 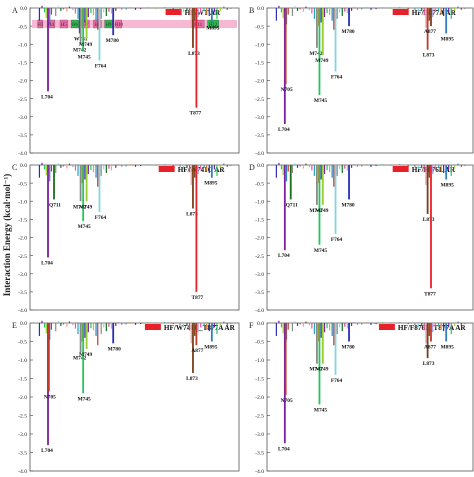 What do you see at coordinates (22, 293) in the screenshot?
I see `y-tick-label: -3.5` at bounding box center [22, 293].